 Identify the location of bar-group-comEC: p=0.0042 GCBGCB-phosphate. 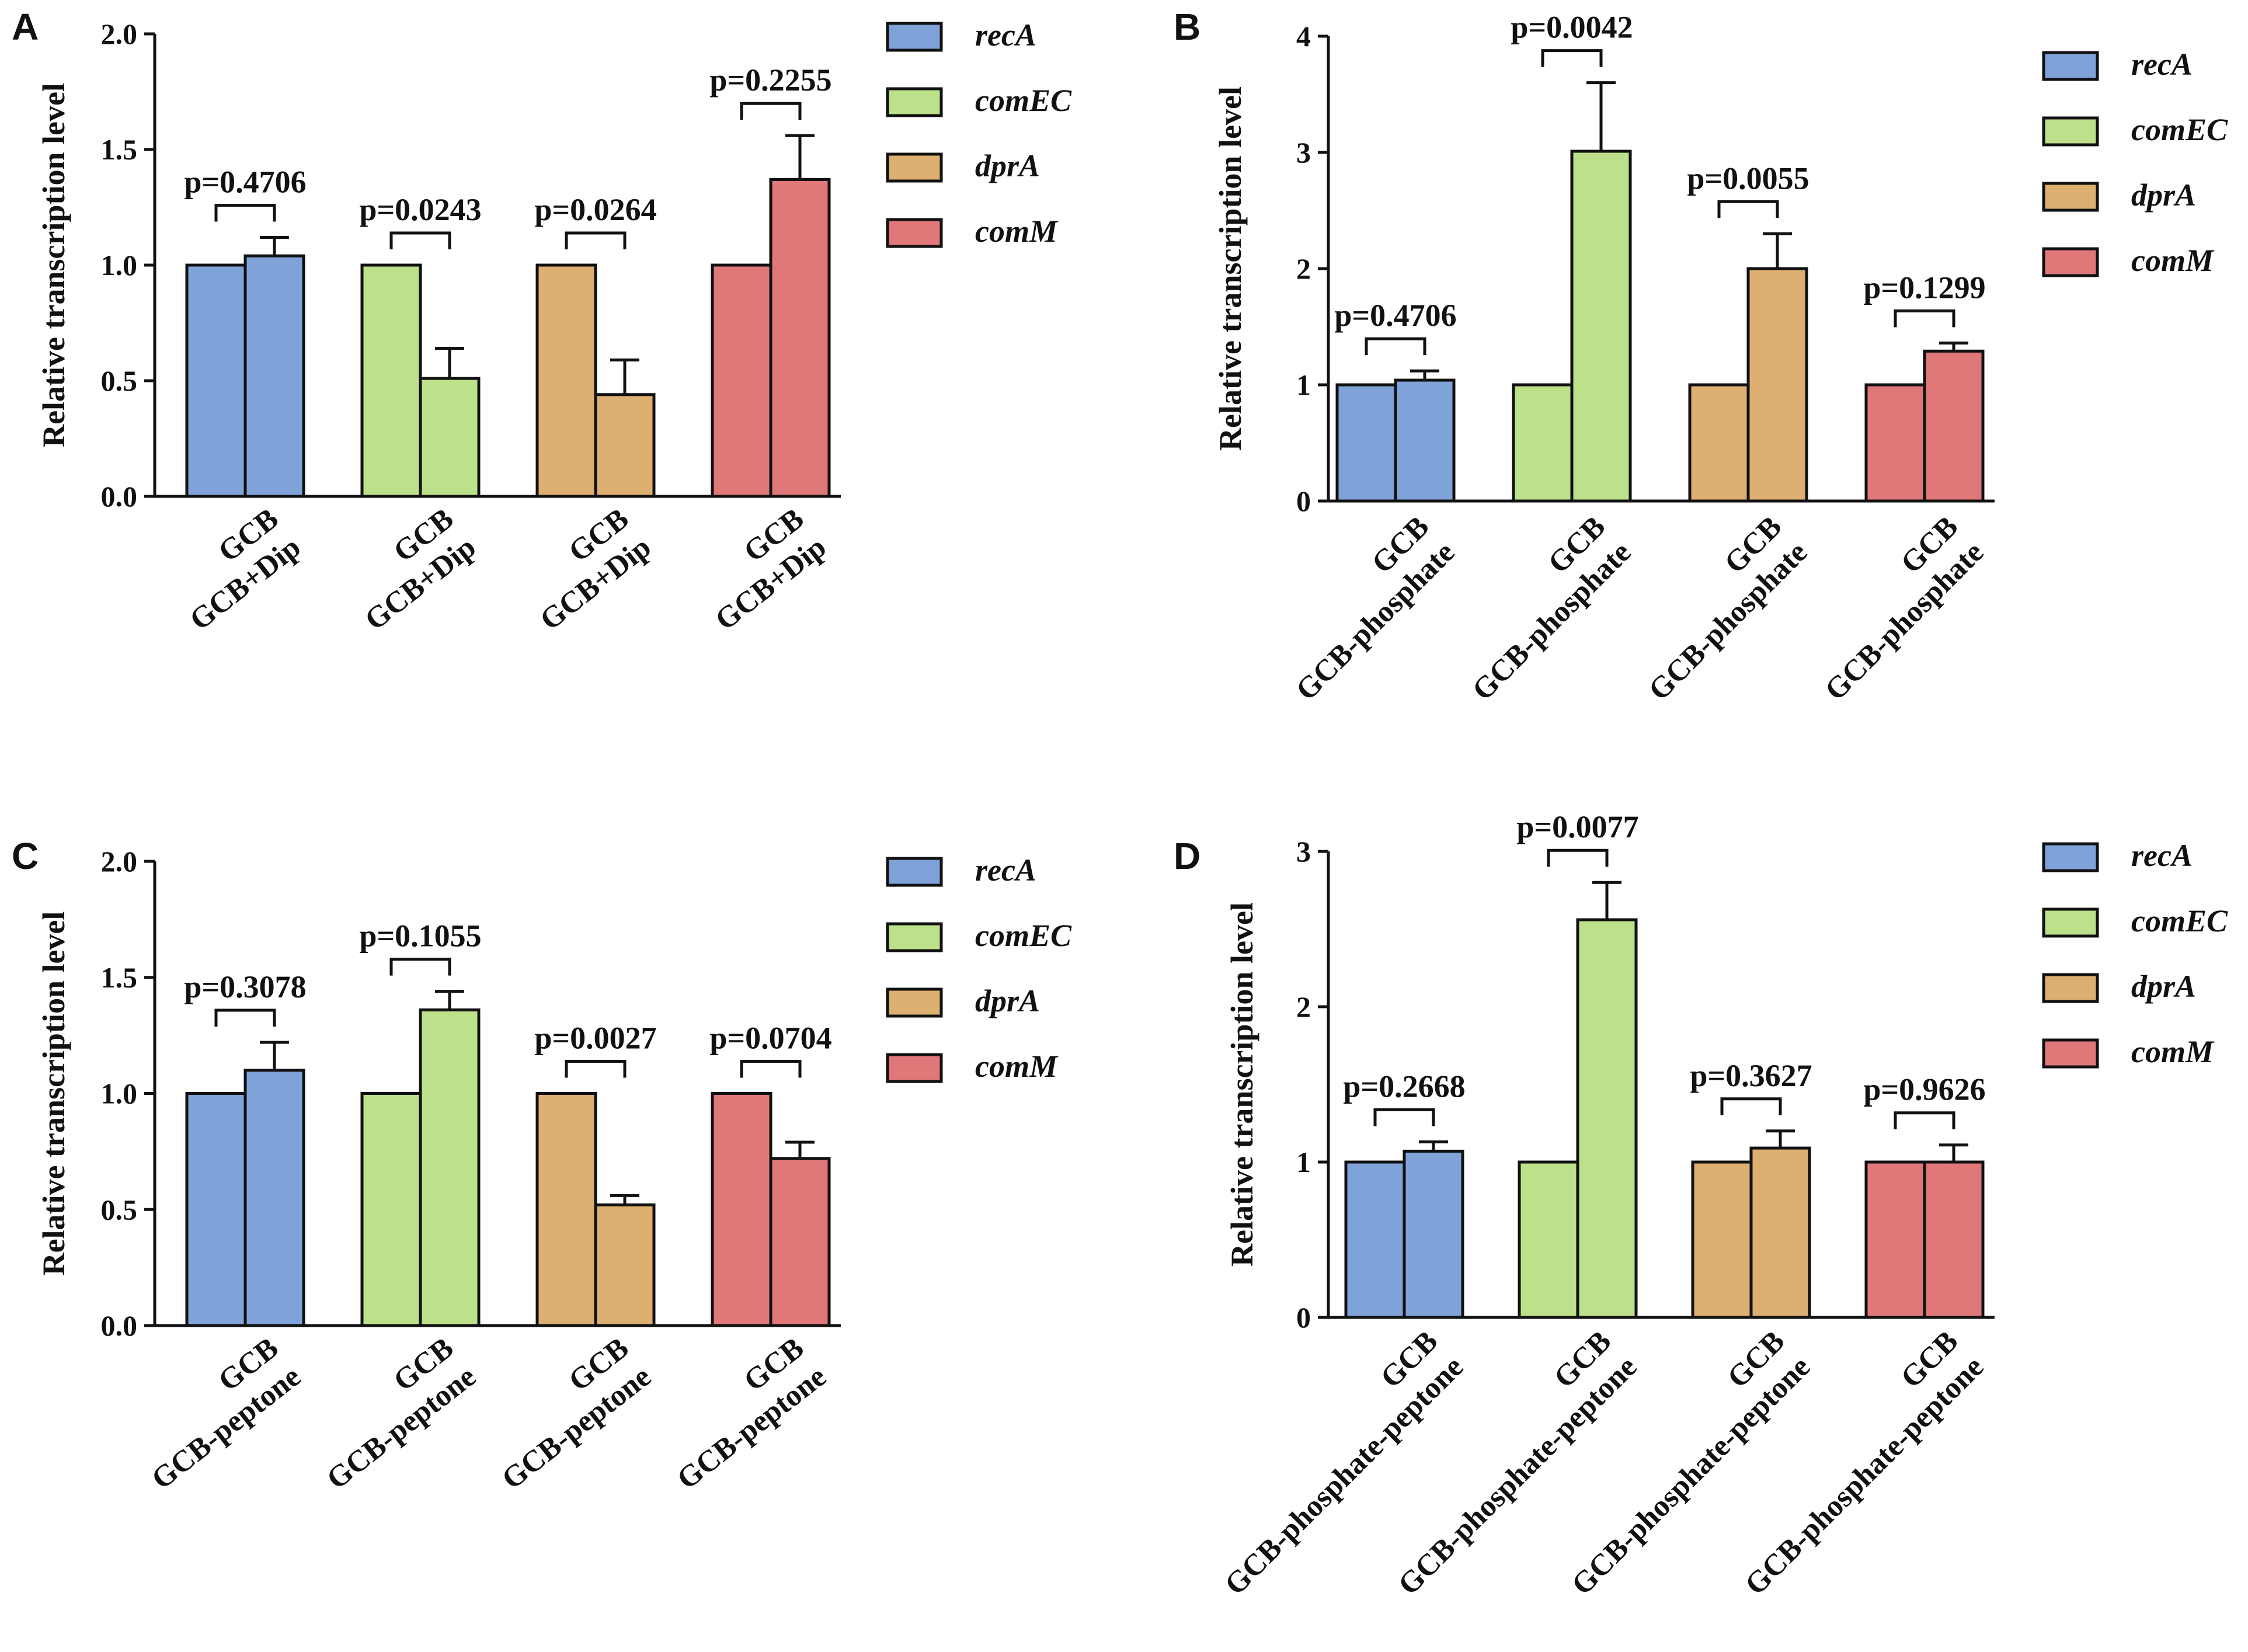
(1539, 358).